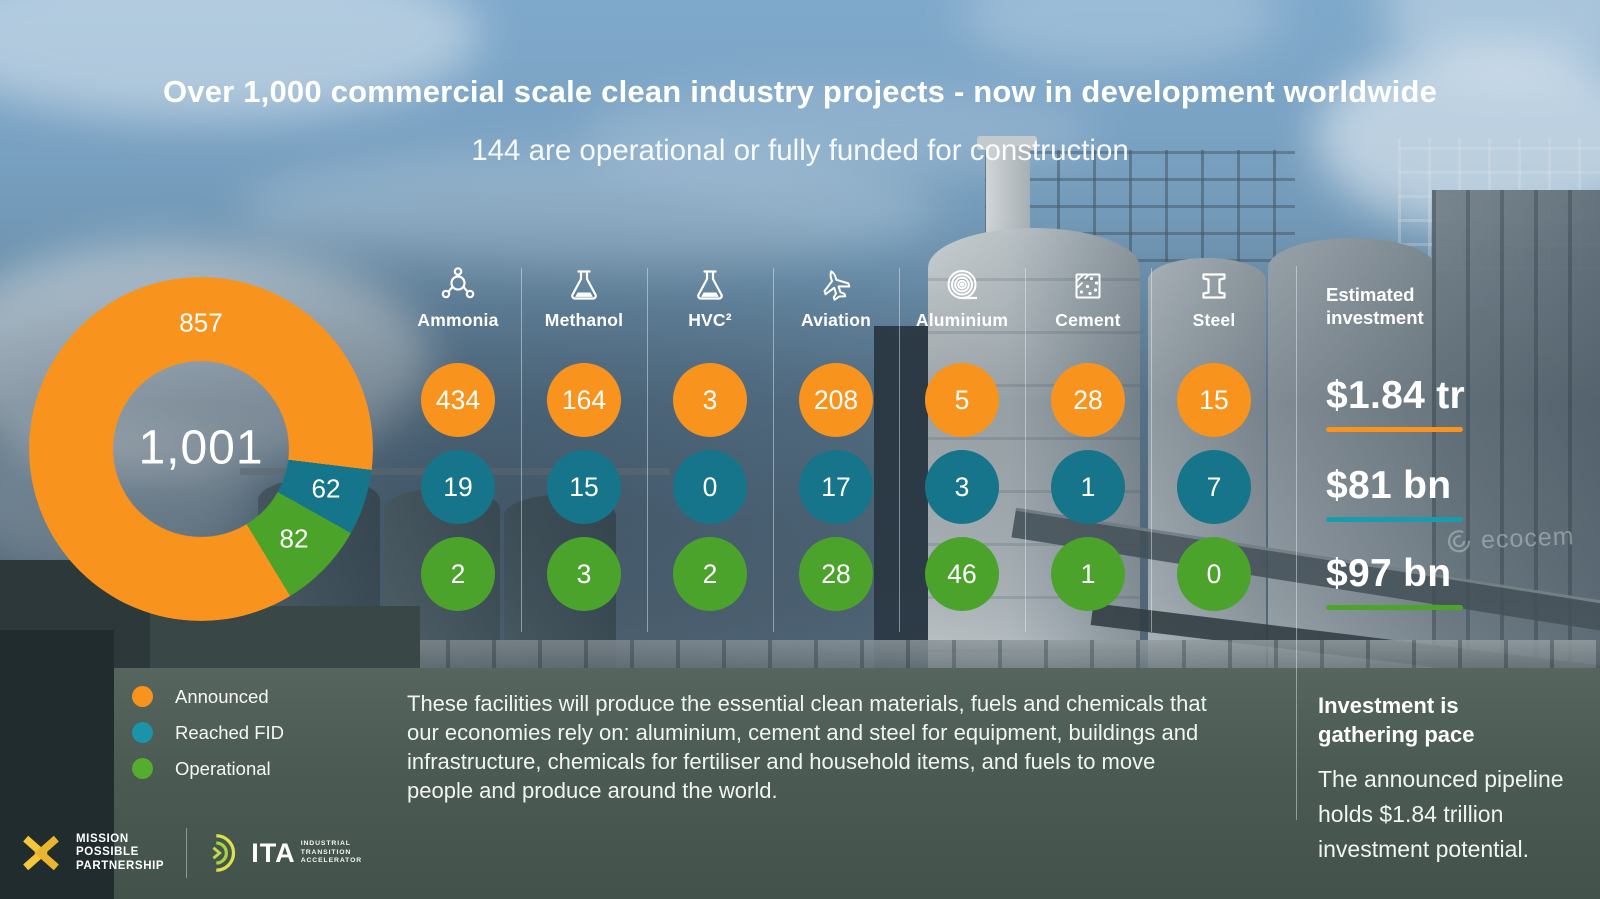 The image size is (1600, 899). Describe the element at coordinates (1389, 485) in the screenshot. I see `investment-fid-value: $81 bn` at that location.